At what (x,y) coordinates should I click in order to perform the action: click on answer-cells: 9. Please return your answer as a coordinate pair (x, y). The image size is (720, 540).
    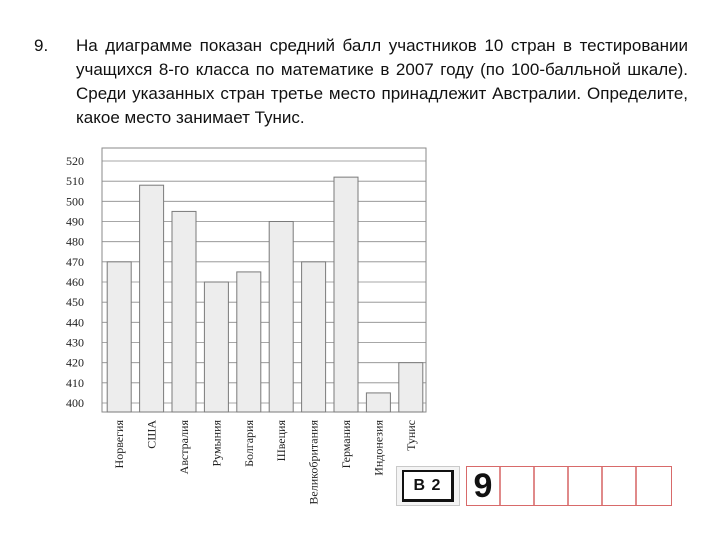
    Looking at the image, I should click on (569, 486).